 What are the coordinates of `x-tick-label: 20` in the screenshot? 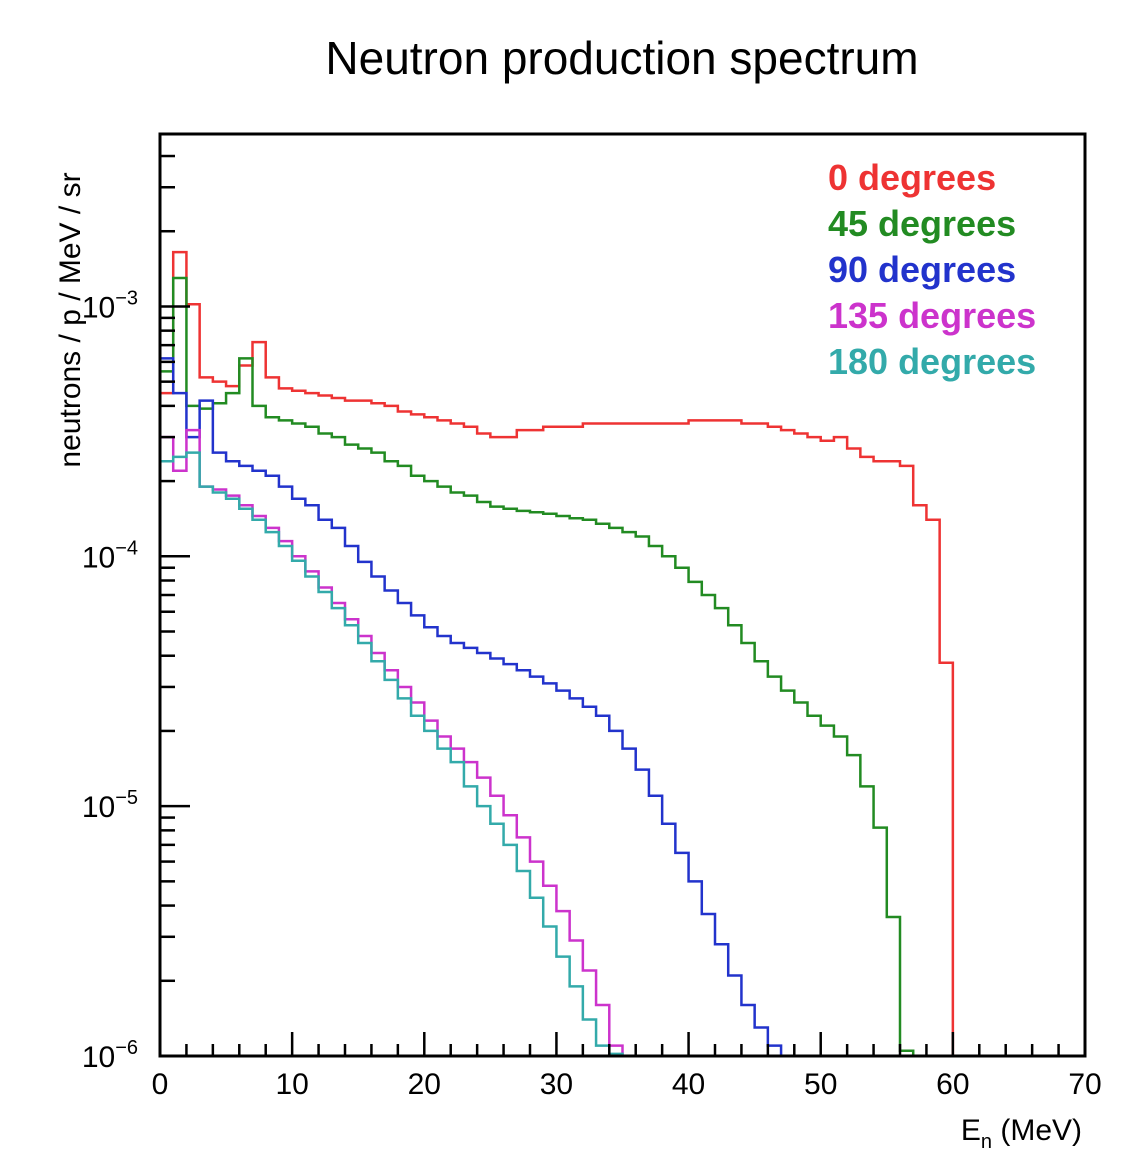 It's located at (424, 1084).